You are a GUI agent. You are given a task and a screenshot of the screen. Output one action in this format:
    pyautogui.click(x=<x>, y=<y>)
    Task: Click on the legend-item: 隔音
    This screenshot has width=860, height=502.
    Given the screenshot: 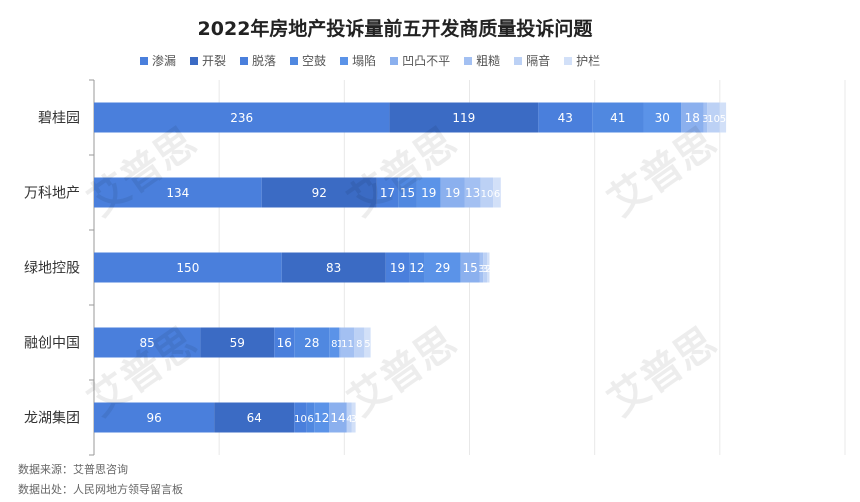 What is the action you would take?
    pyautogui.click(x=532, y=60)
    